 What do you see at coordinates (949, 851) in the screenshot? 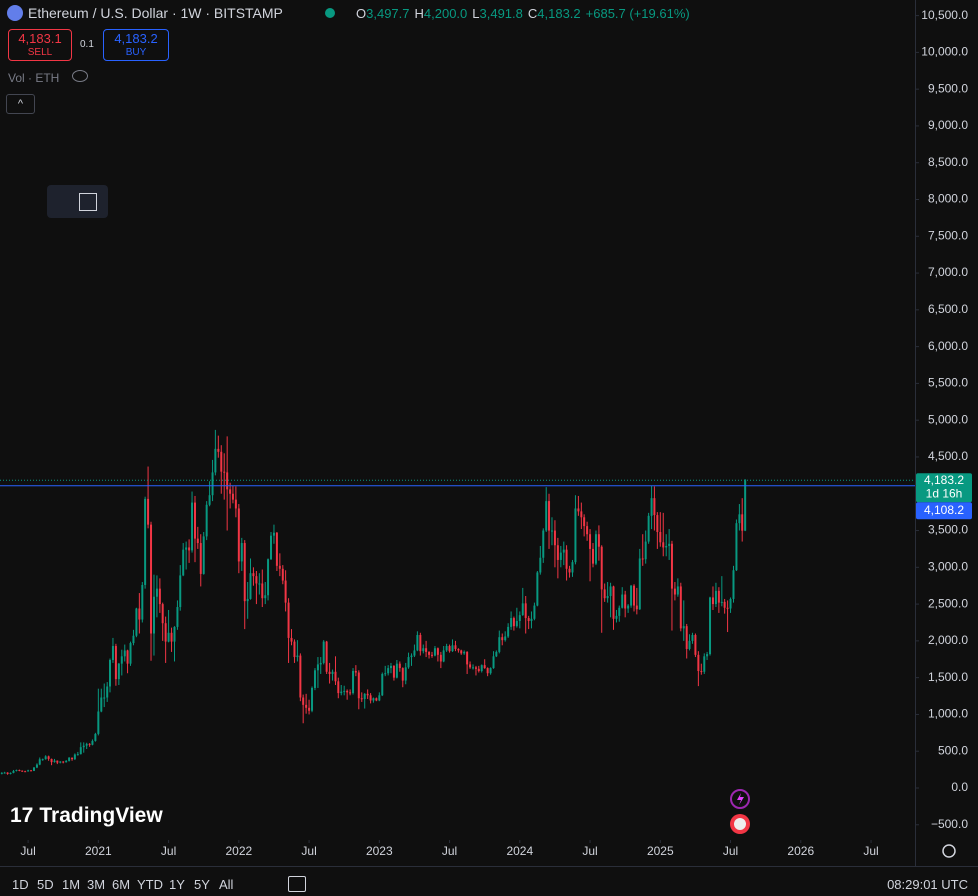
I see `settings-icon` at bounding box center [949, 851].